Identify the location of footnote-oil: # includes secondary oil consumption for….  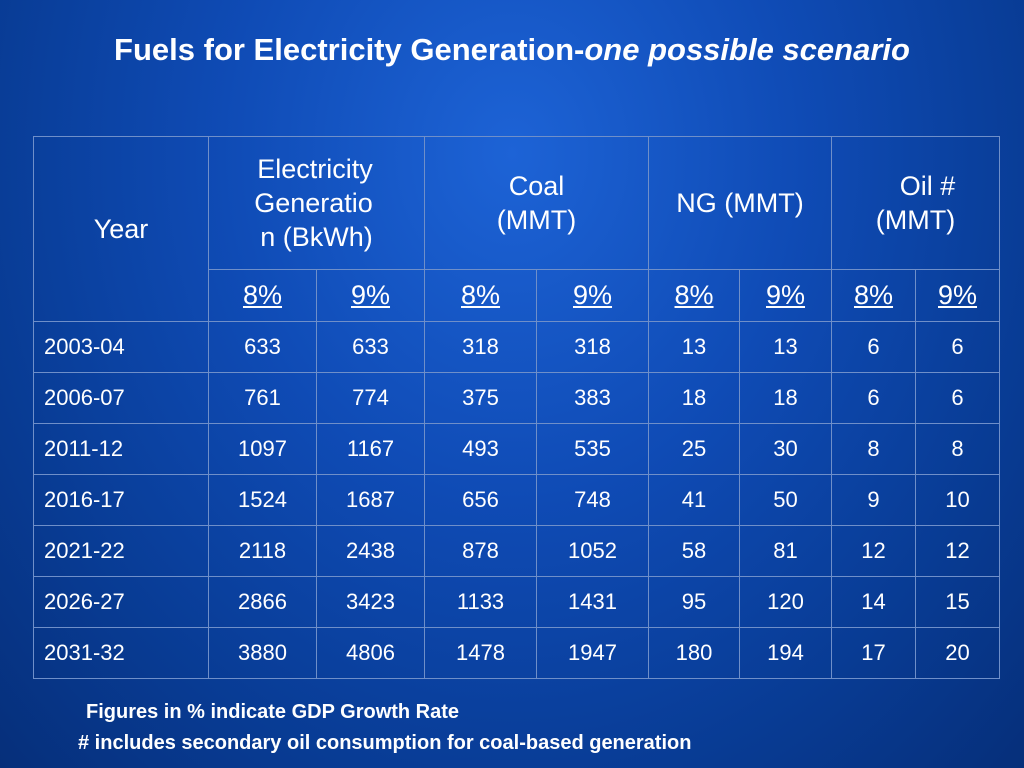
(385, 743).